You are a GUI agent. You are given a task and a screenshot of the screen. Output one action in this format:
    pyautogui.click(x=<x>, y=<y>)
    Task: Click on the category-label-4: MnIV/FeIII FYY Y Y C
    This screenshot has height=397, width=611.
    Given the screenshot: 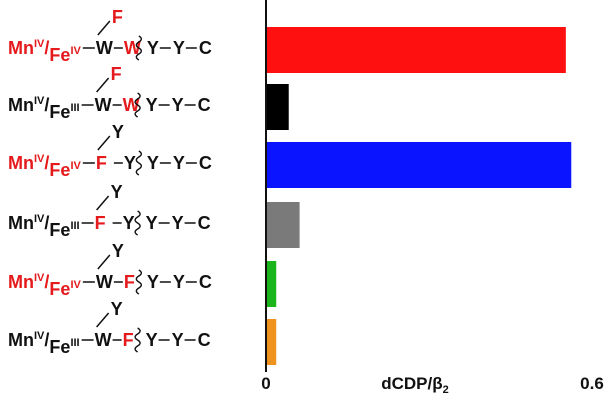 What is the action you would take?
    pyautogui.click(x=109, y=211)
    